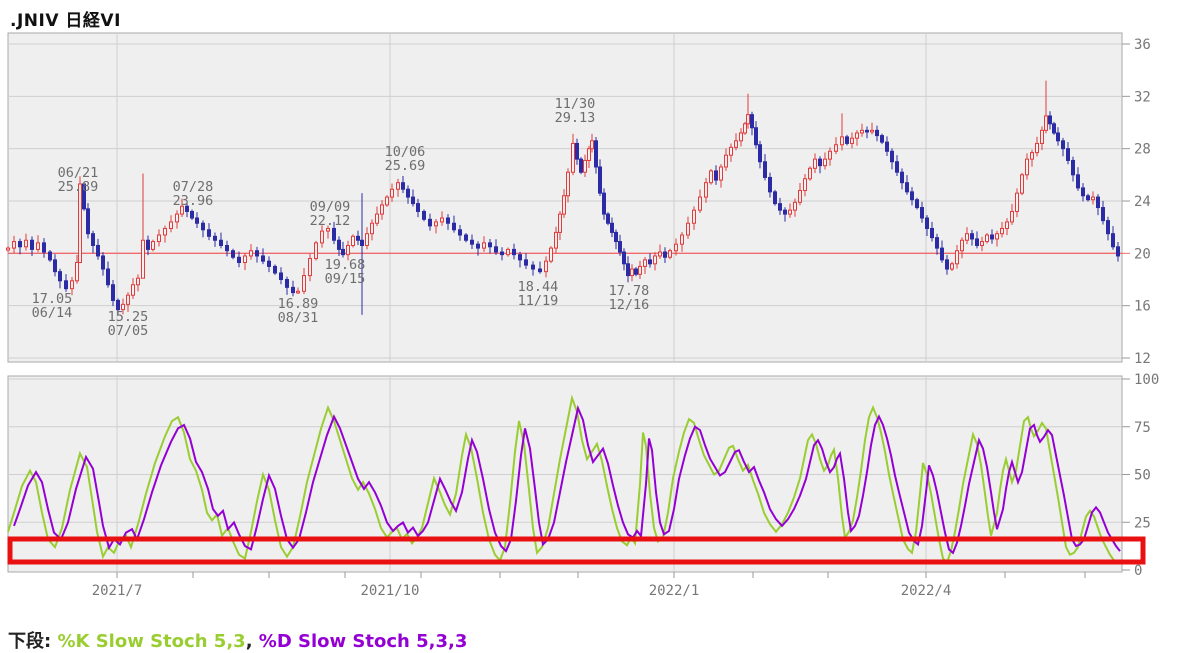  What do you see at coordinates (78, 187) in the screenshot?
I see `svg-text: 25.89` at bounding box center [78, 187].